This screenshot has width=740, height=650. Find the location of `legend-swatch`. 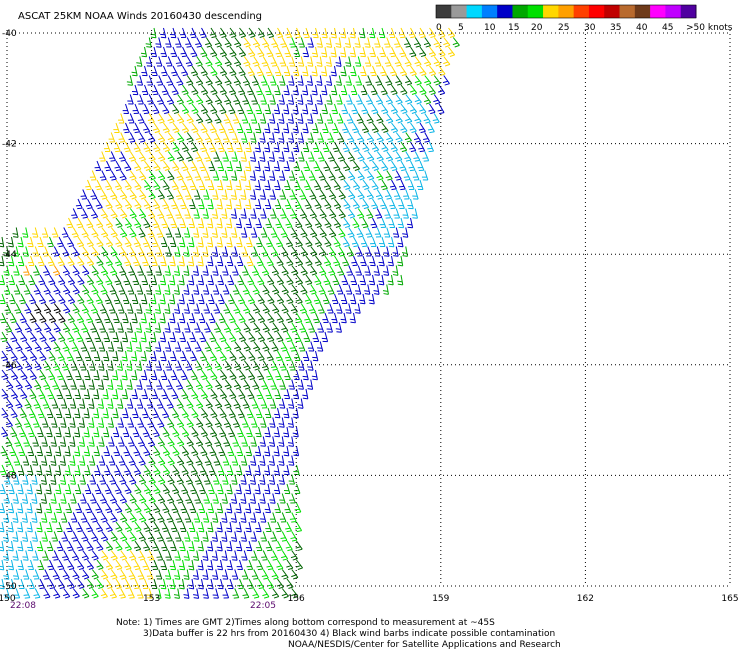

legend-swatch is located at coordinates (688, 11).